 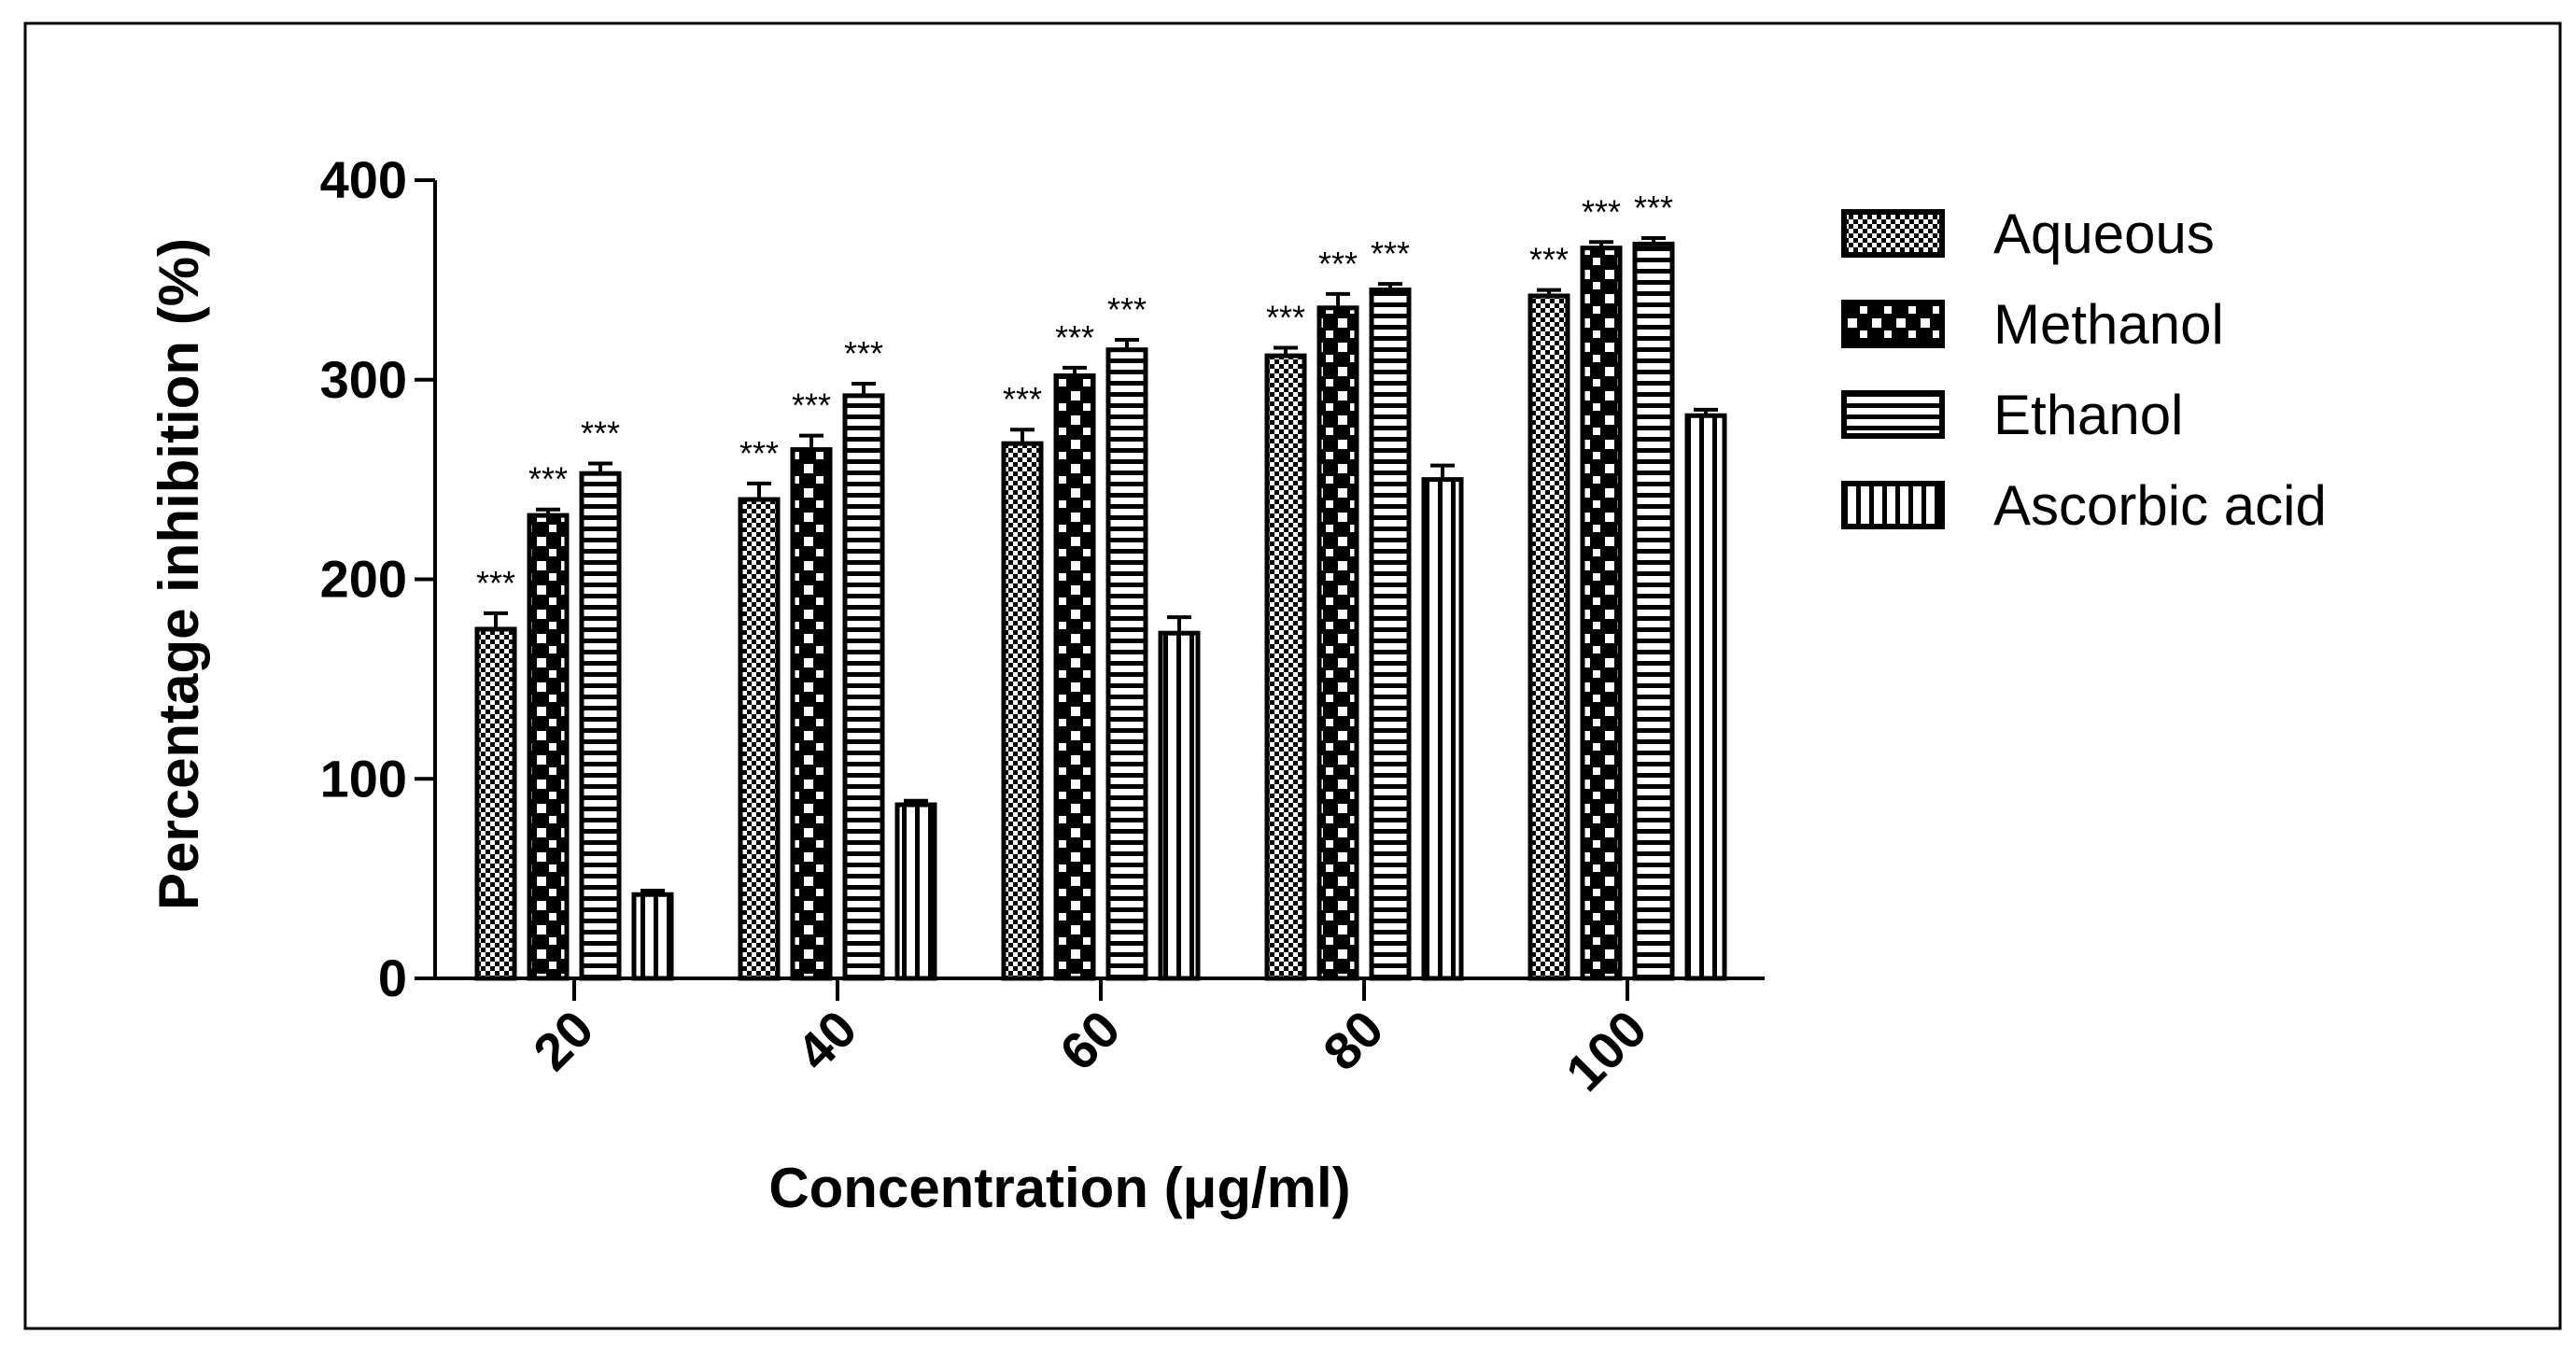 I want to click on y-tick-label: 400, so click(x=363, y=179).